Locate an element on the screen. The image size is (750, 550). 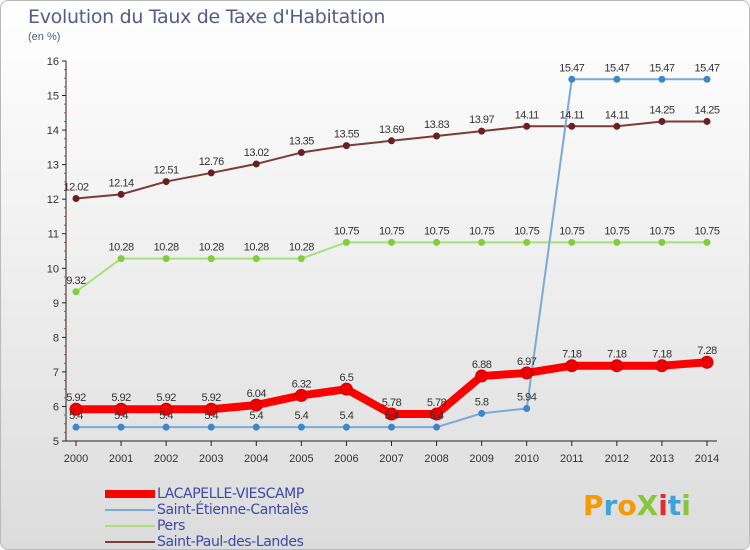
data-label: 6.04 is located at coordinates (257, 394).